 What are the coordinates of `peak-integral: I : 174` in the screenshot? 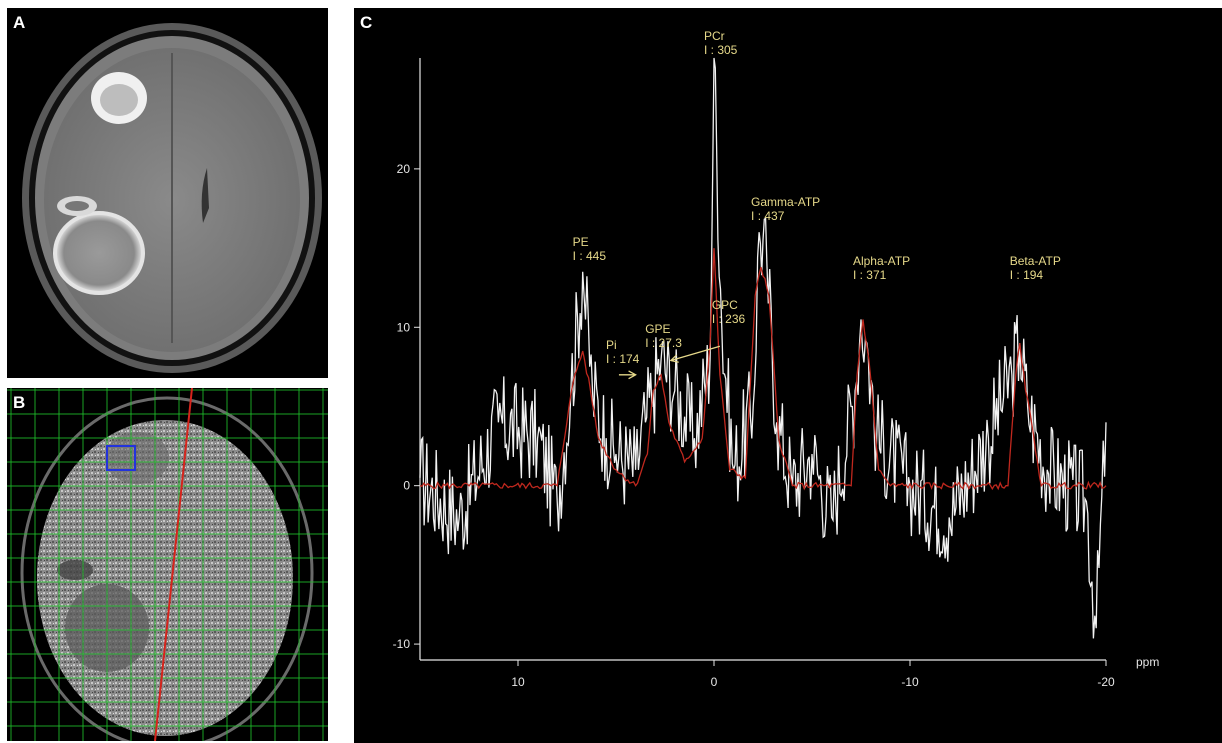 It's located at (623, 359).